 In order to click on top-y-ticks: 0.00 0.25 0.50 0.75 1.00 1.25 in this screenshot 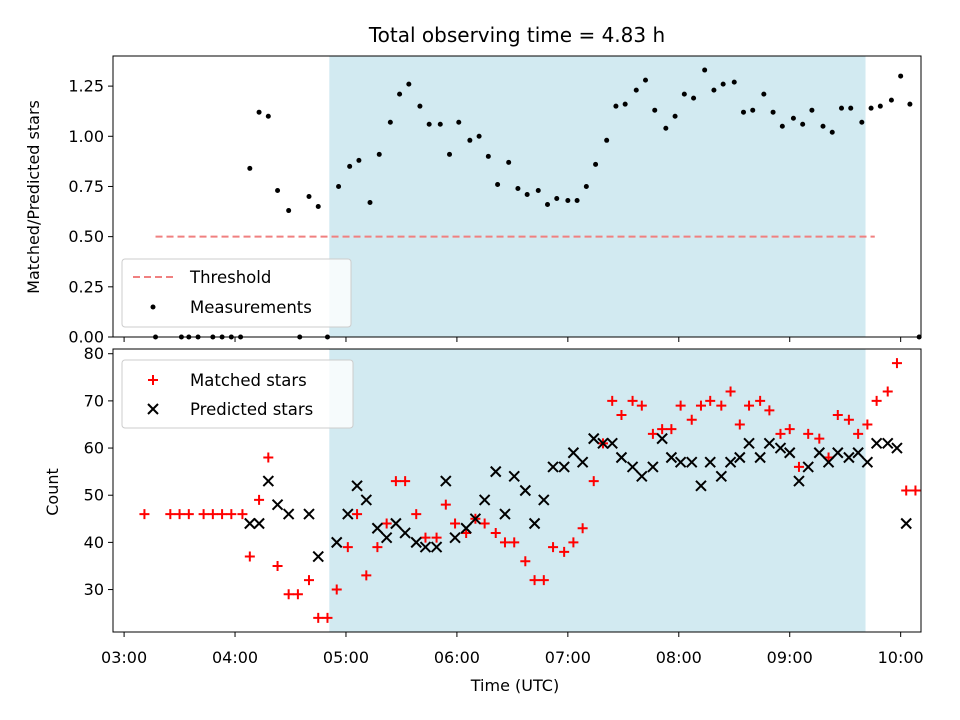, I will do `click(90, 212)`.